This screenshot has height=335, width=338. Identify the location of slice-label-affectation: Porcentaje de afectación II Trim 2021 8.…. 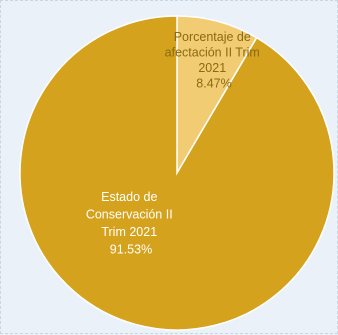
(214, 60).